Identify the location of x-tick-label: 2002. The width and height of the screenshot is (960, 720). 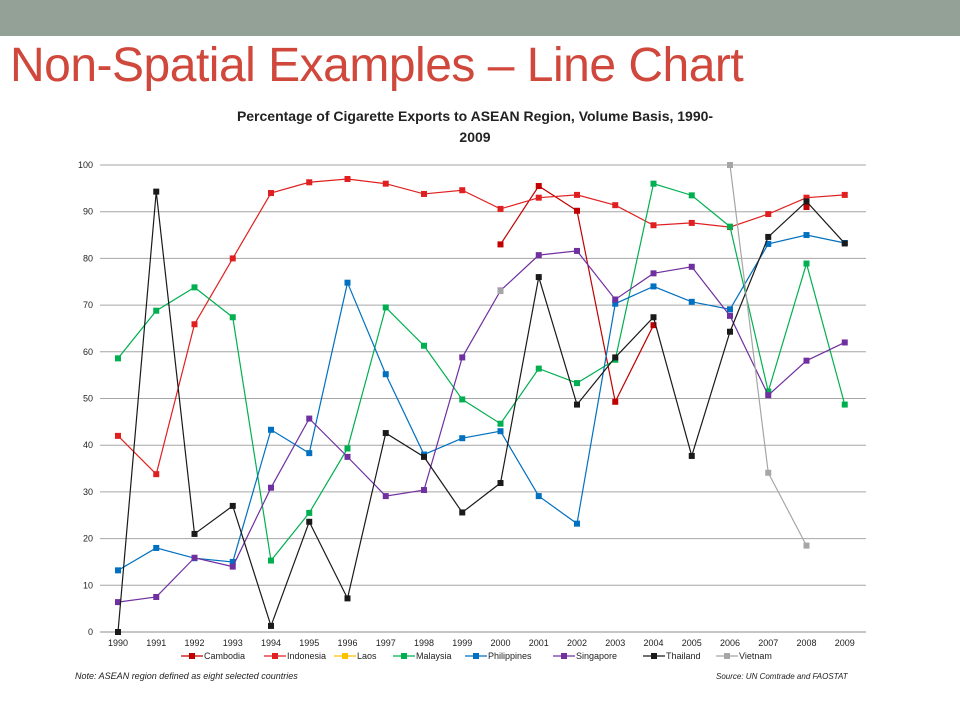
(577, 643).